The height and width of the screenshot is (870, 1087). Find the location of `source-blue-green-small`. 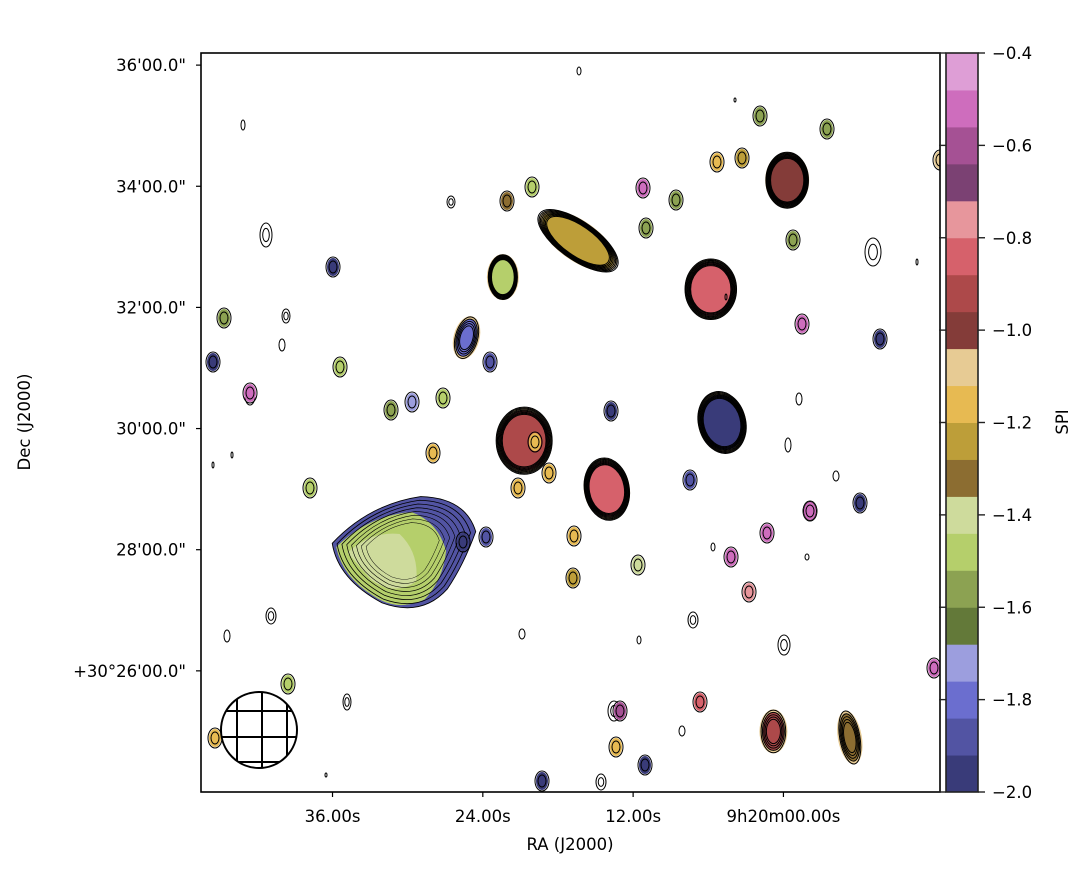

source-blue-green-small is located at coordinates (466, 338).